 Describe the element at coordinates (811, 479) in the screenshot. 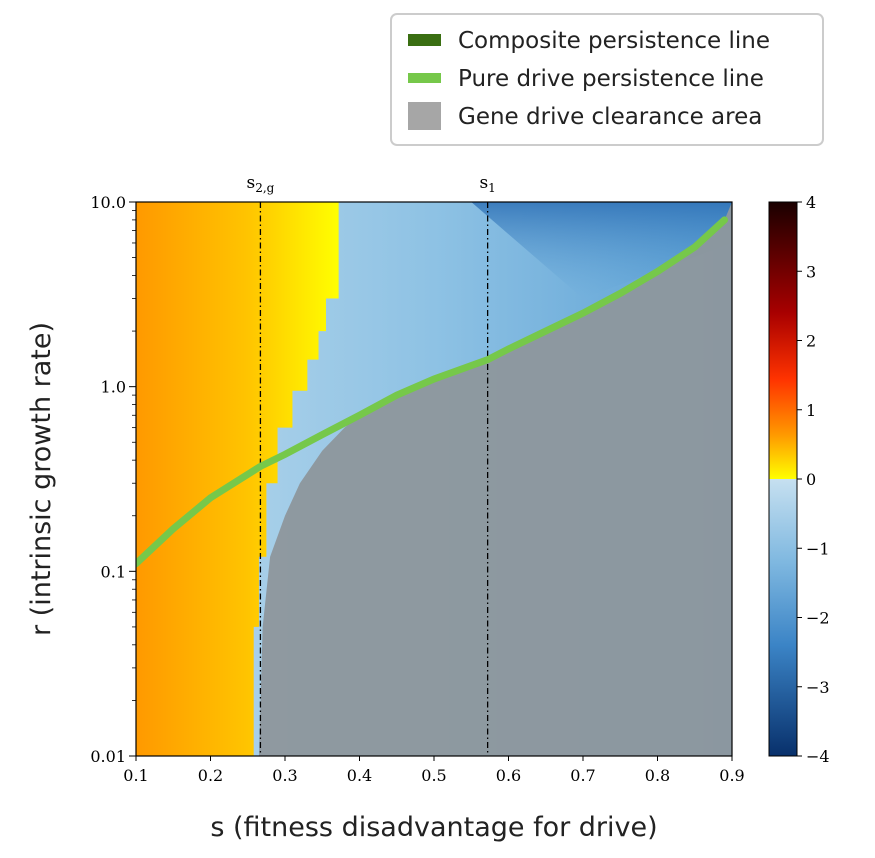

I see `colorbar-tick-label: 0` at that location.